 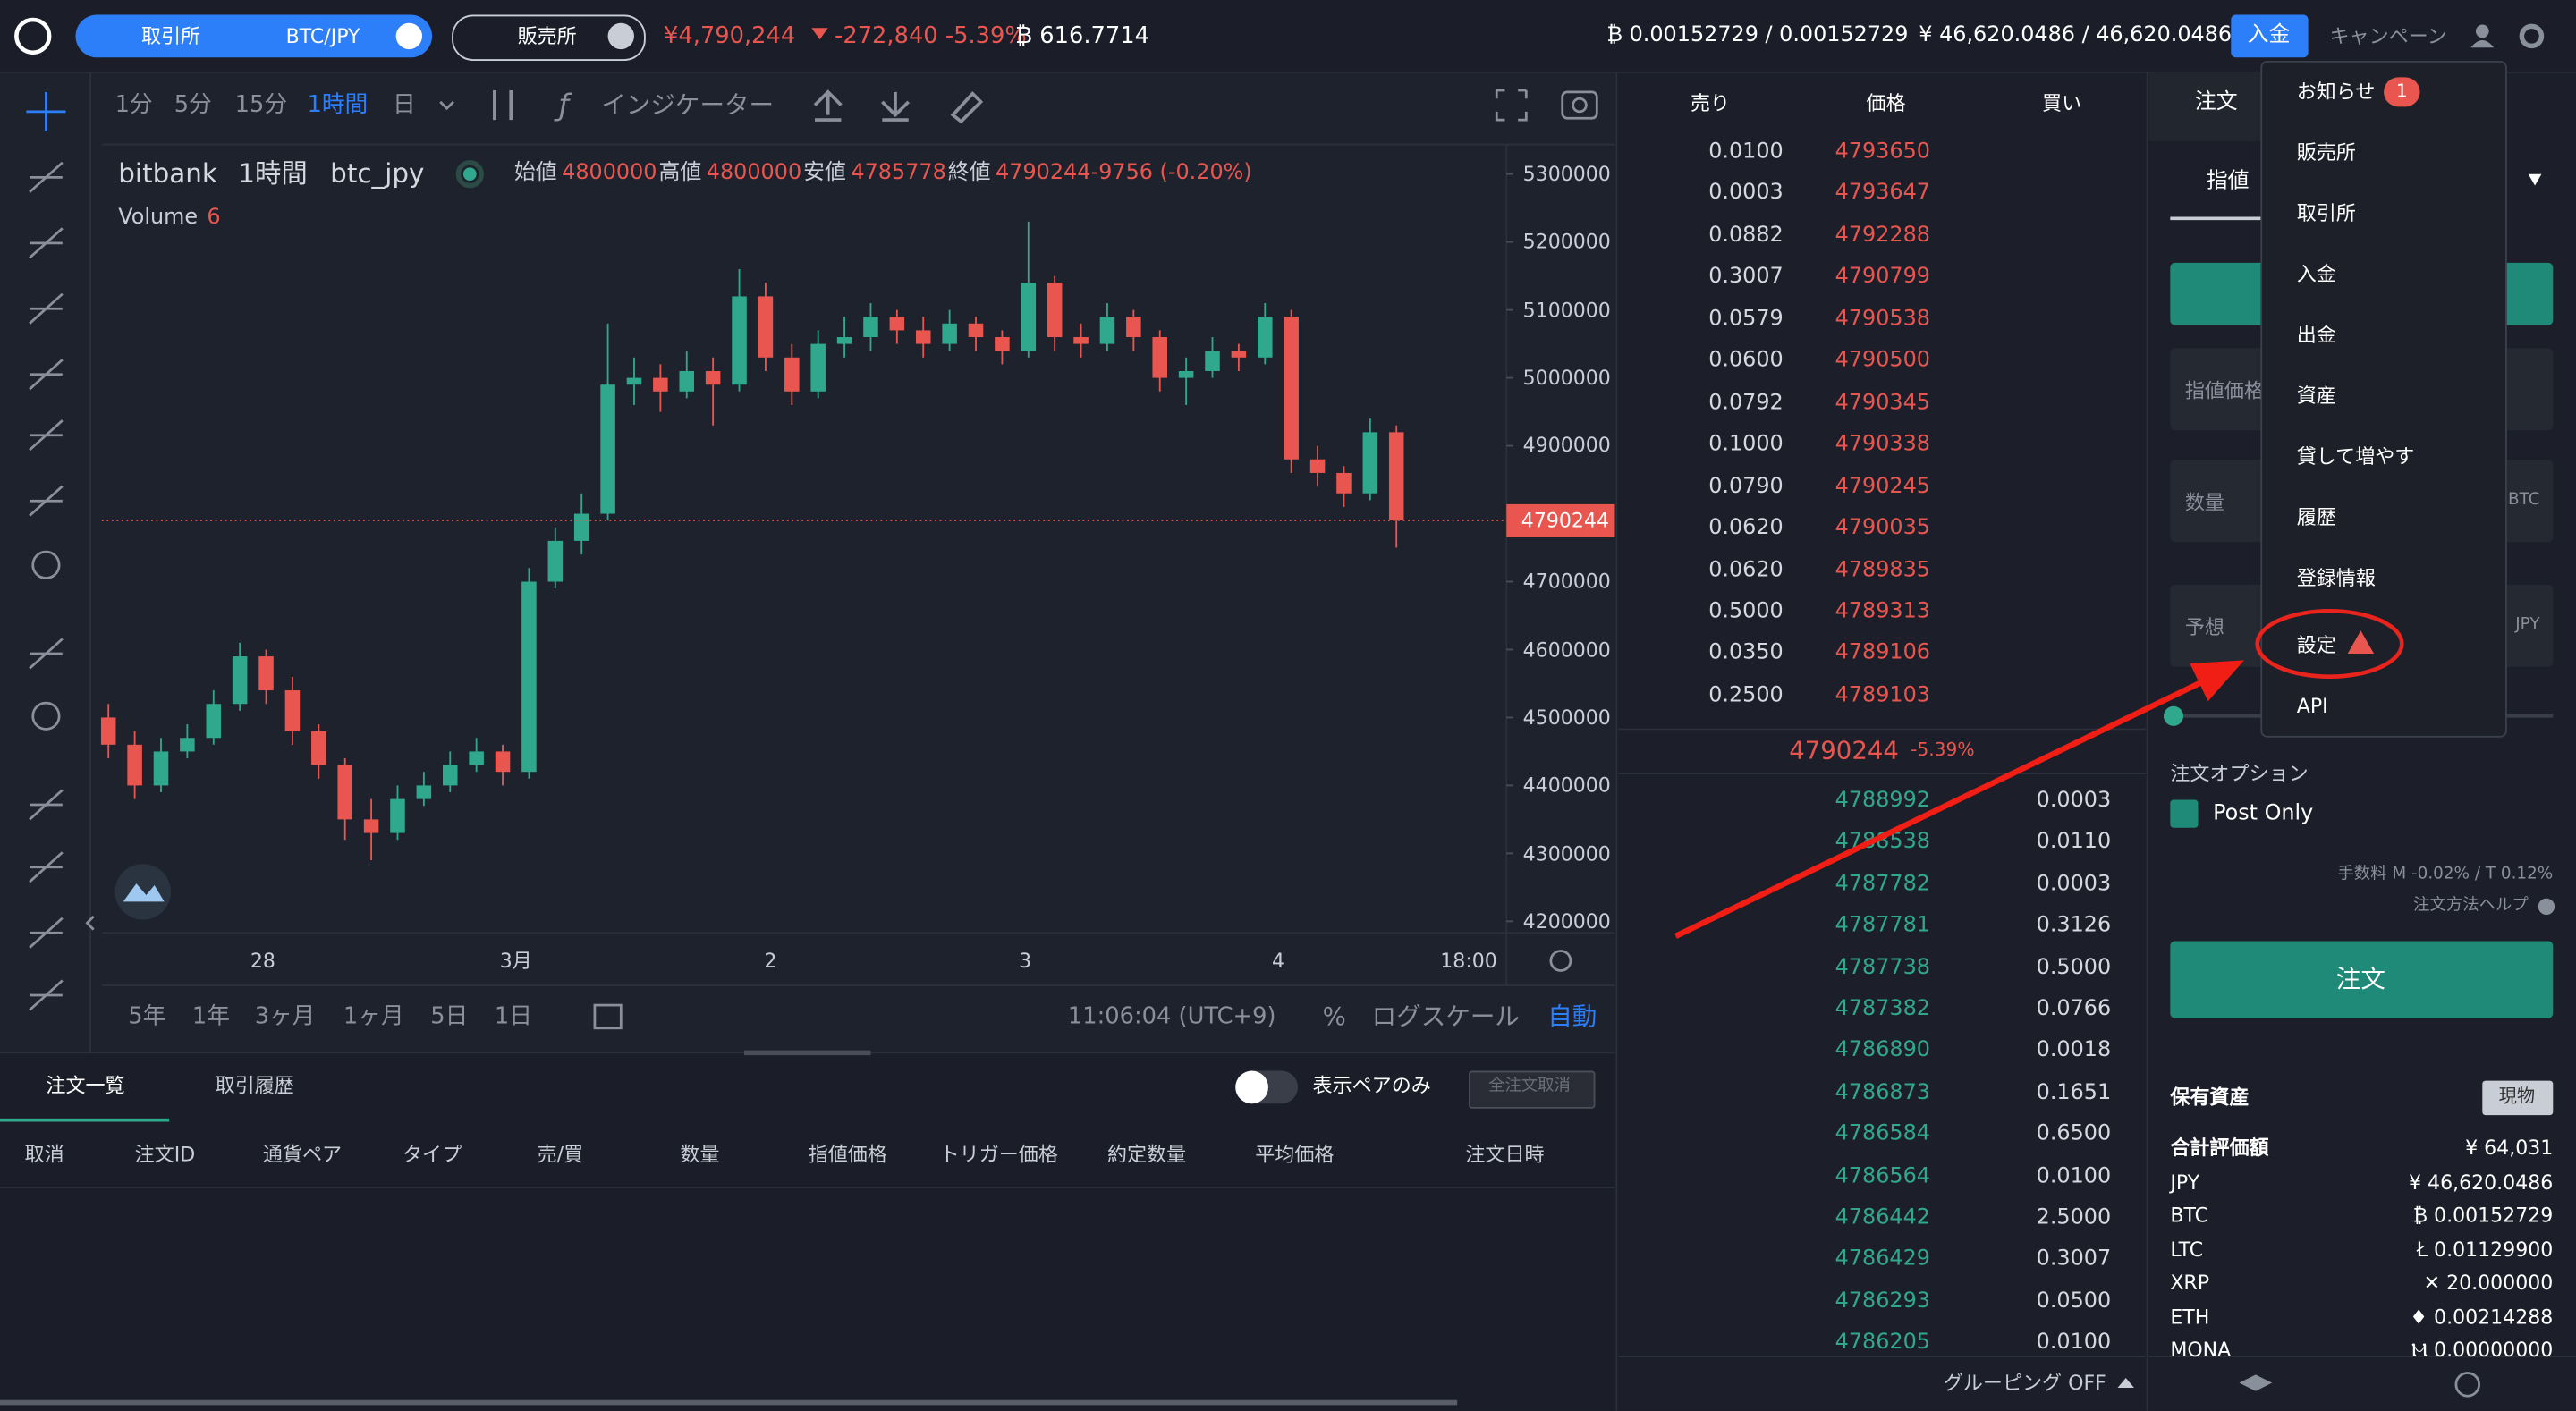 I want to click on range-button: 1ヶ月, so click(x=373, y=1016).